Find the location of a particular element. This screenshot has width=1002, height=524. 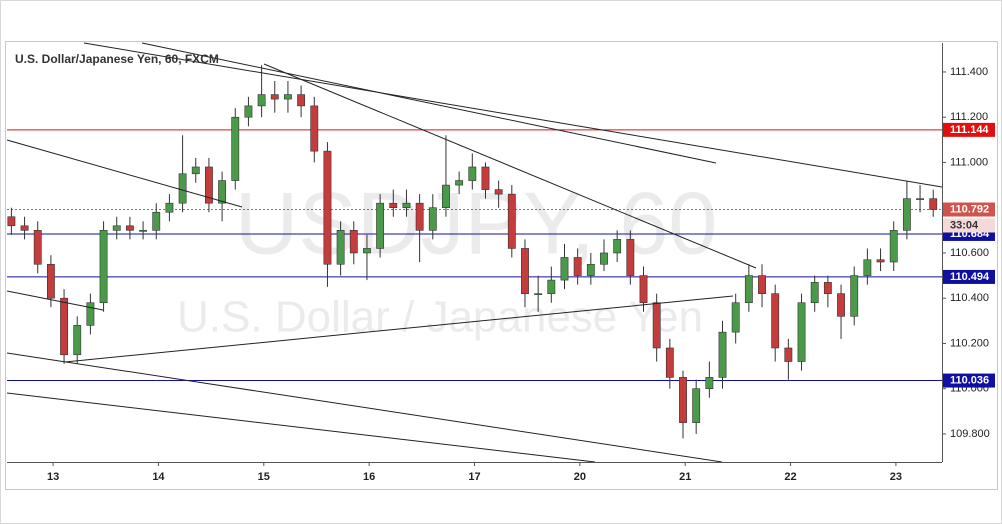

x-tick-label: 22 is located at coordinates (790, 477).